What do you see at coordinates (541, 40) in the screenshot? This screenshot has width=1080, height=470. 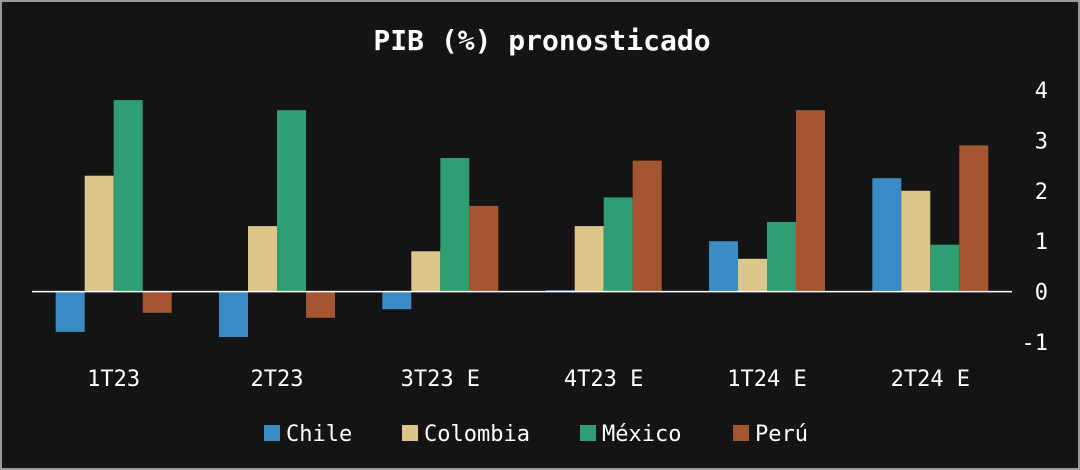 I see `chart-title: PIB (%) pronosticado` at bounding box center [541, 40].